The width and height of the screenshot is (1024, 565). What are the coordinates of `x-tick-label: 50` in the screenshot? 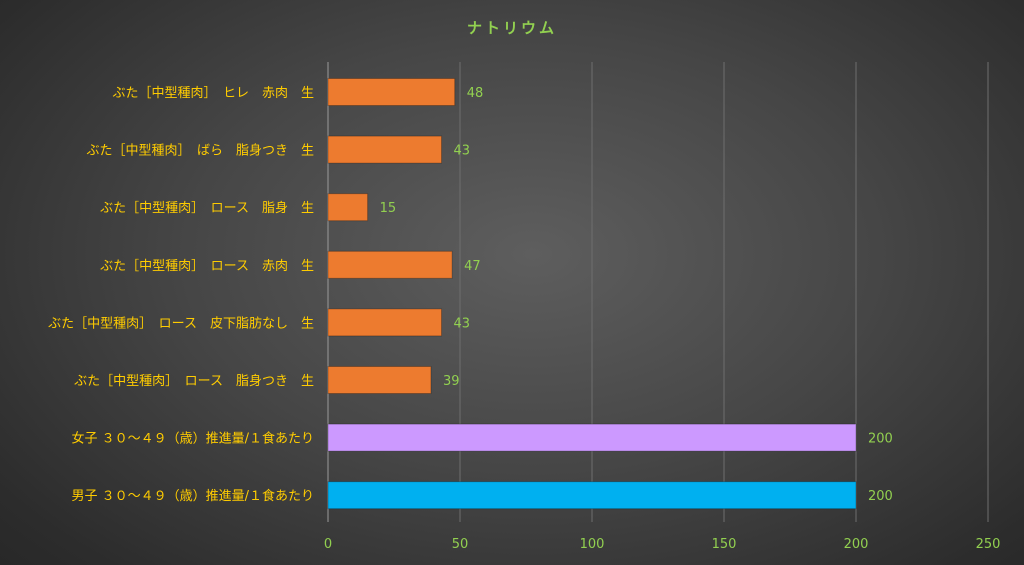 It's located at (460, 544).